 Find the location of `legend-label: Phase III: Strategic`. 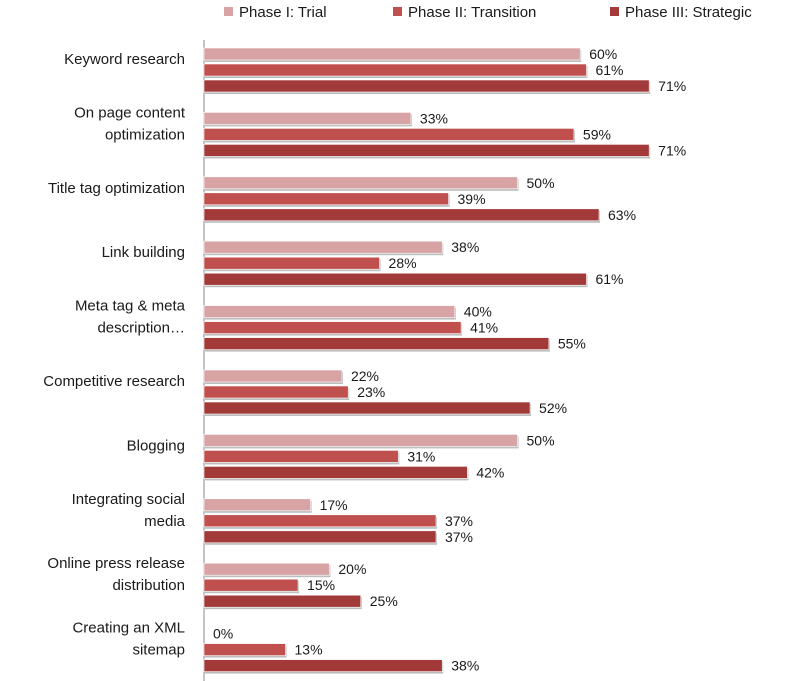

legend-label: Phase III: Strategic is located at coordinates (688, 12).